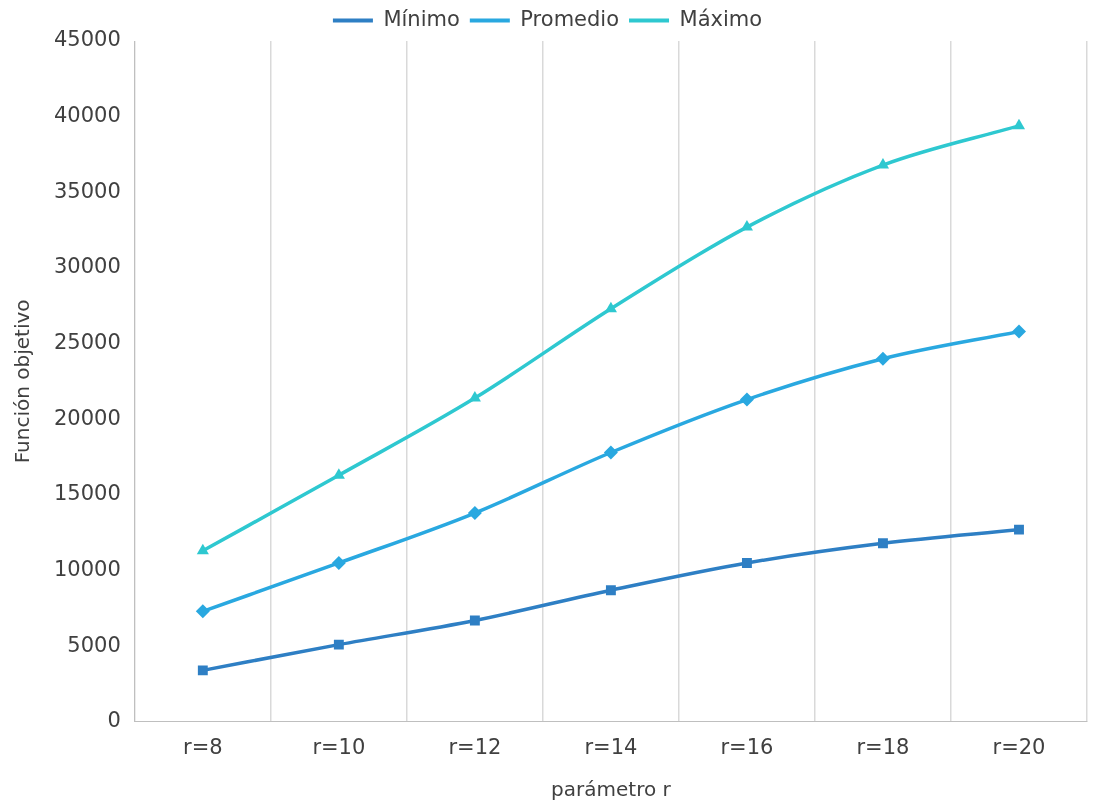 This screenshot has width=1107, height=811. I want to click on y-axis-title: Función objetivo, so click(22, 381).